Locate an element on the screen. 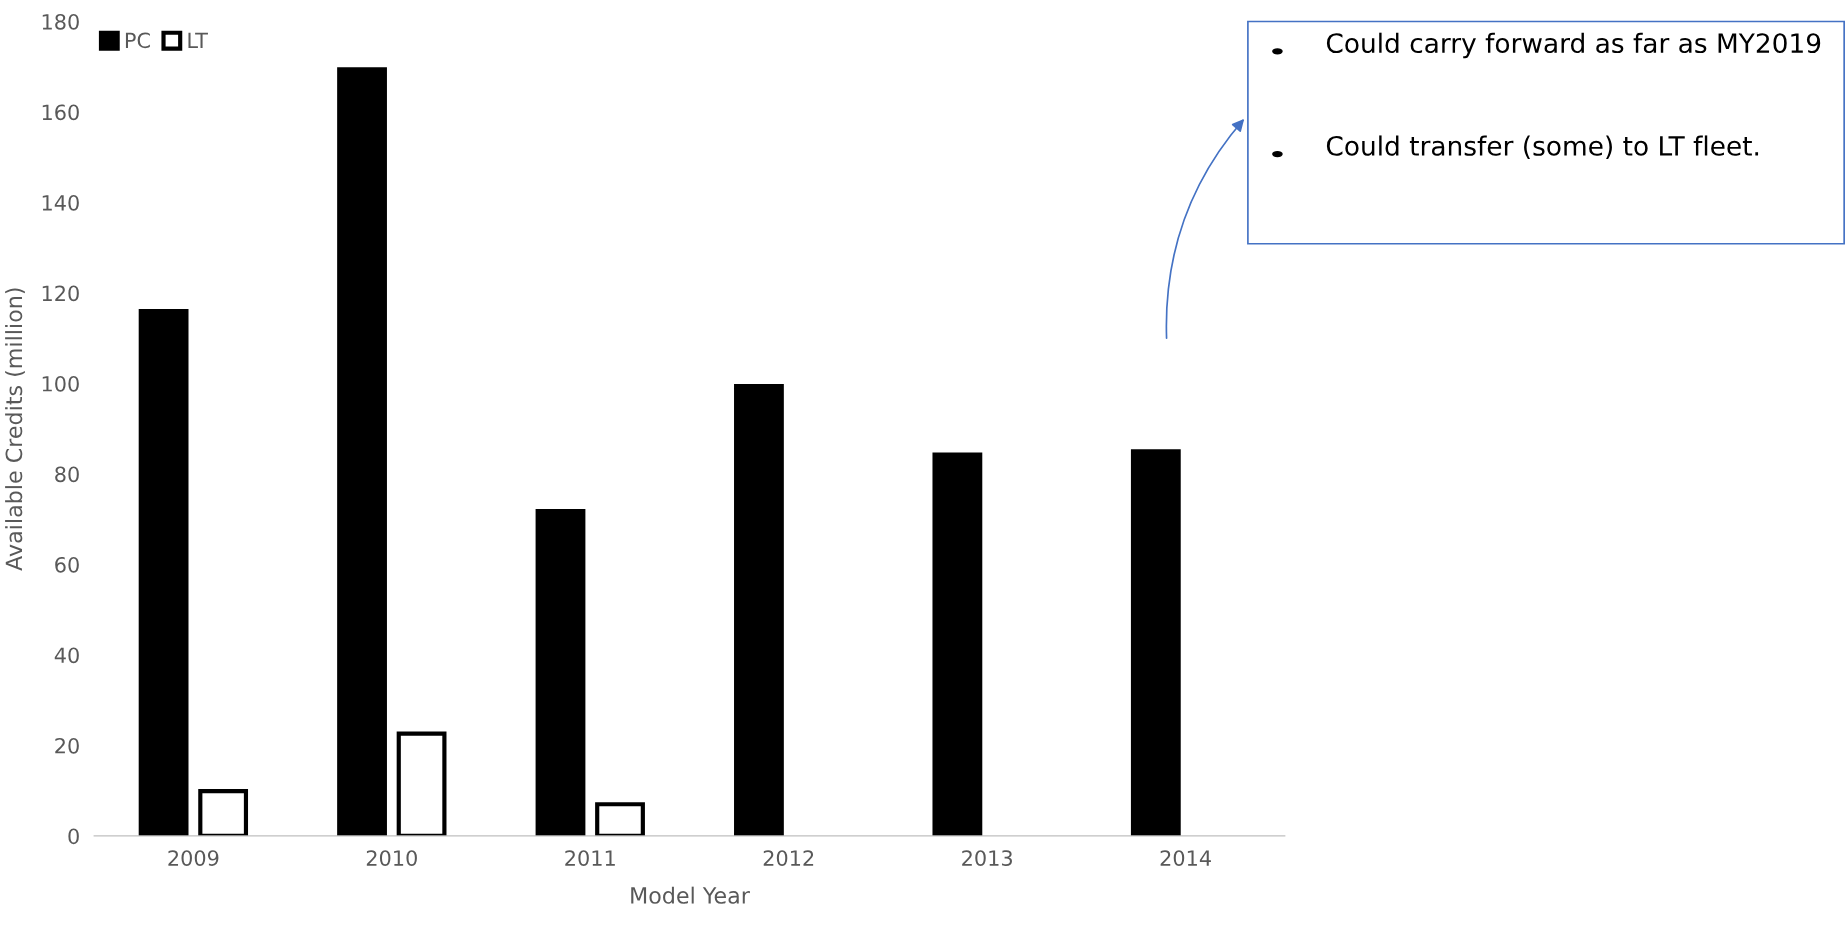 The image size is (1846, 934). x-tick-label: 2012 is located at coordinates (788, 858).